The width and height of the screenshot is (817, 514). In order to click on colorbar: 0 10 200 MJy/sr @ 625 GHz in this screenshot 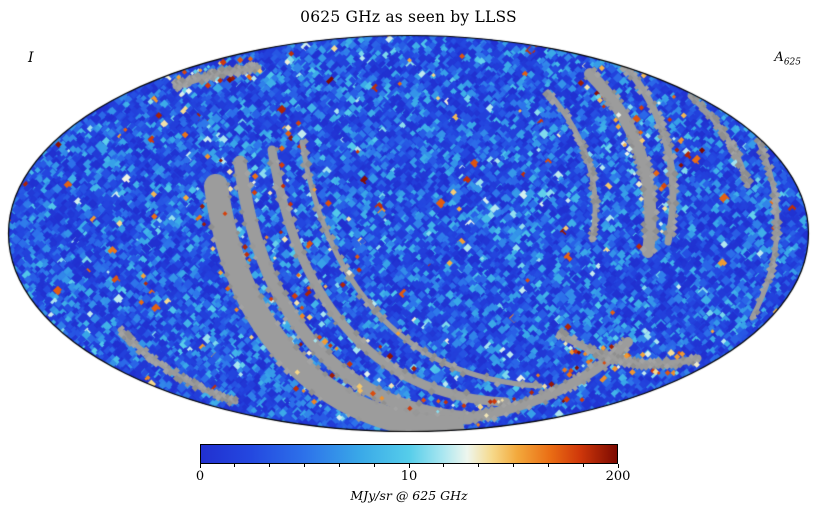, I will do `click(413, 475)`.